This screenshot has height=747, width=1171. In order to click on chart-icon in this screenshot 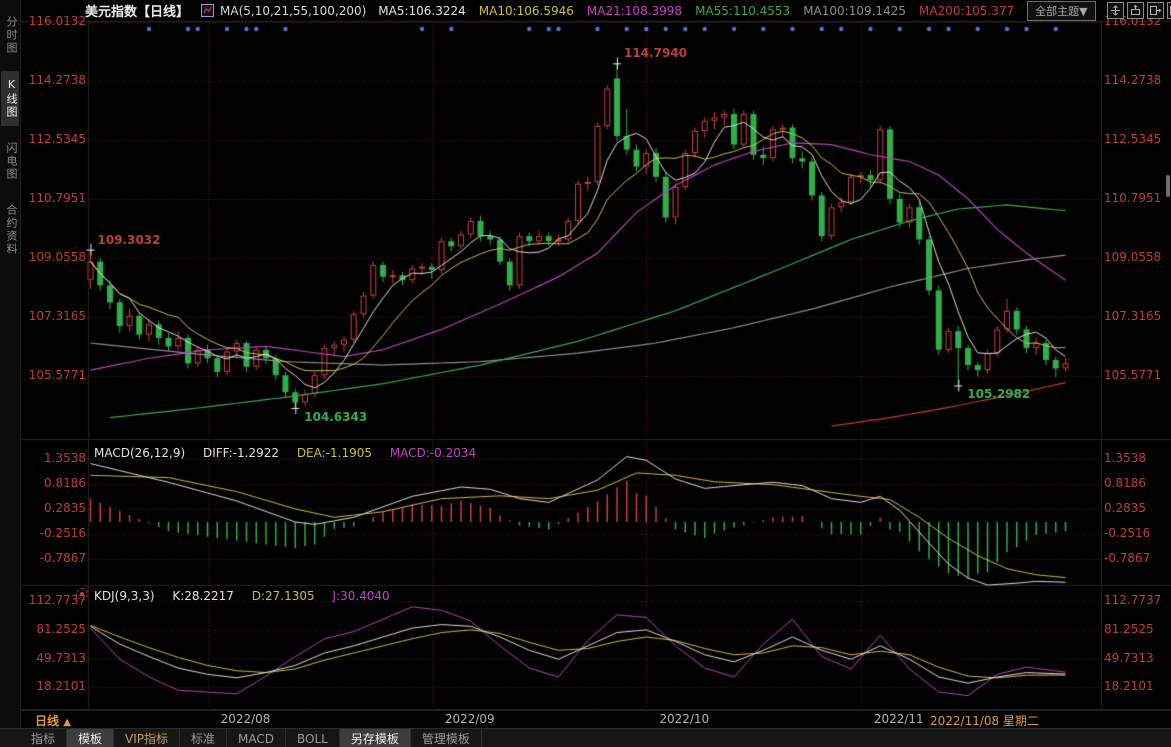, I will do `click(208, 10)`.